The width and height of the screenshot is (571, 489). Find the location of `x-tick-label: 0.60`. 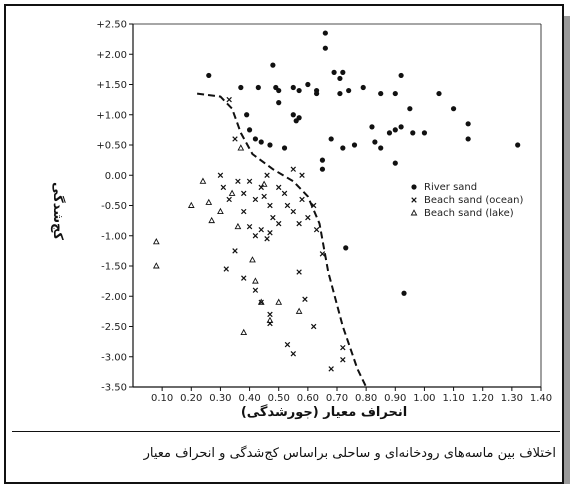

x-tick-label: 0.60 is located at coordinates (308, 398).